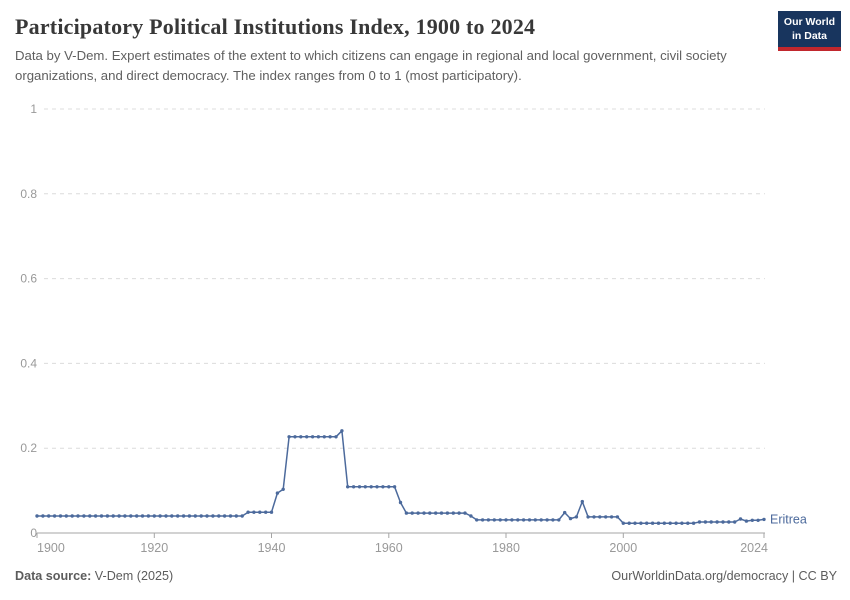 This screenshot has height=600, width=850. I want to click on x-tick-label: 1960, so click(389, 548).